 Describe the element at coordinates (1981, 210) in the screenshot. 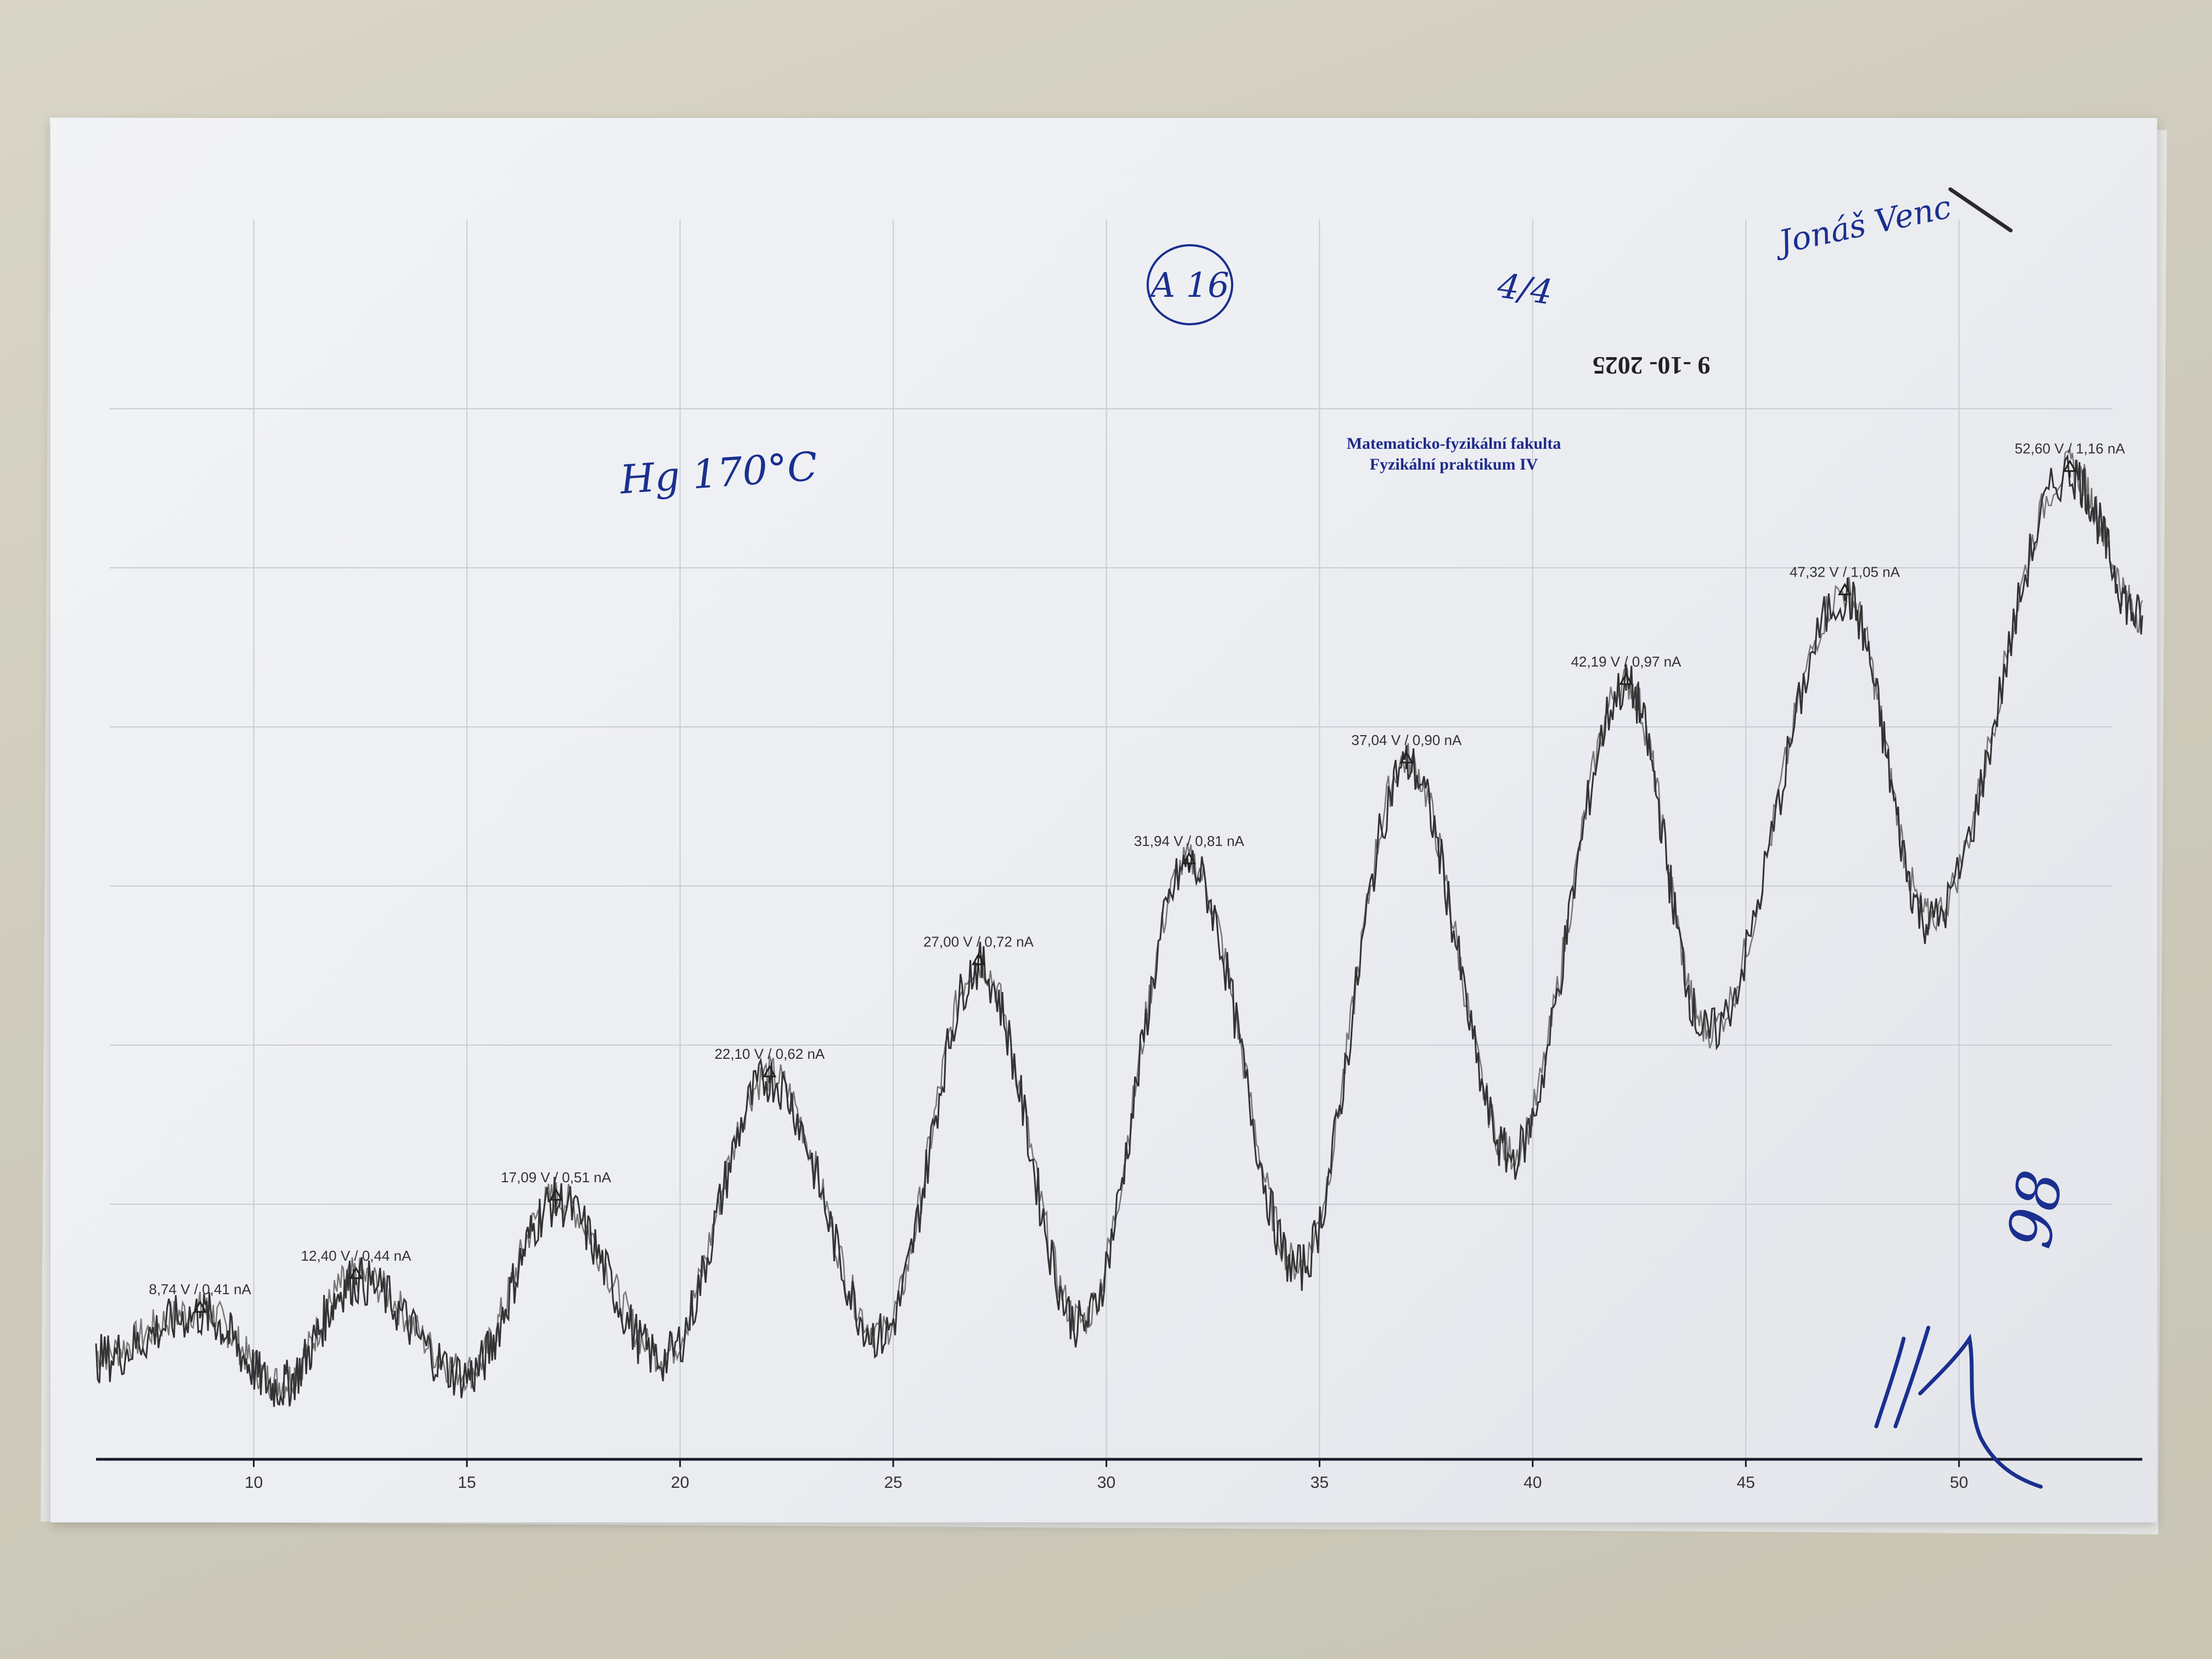

I see `name-underline-stroke` at that location.